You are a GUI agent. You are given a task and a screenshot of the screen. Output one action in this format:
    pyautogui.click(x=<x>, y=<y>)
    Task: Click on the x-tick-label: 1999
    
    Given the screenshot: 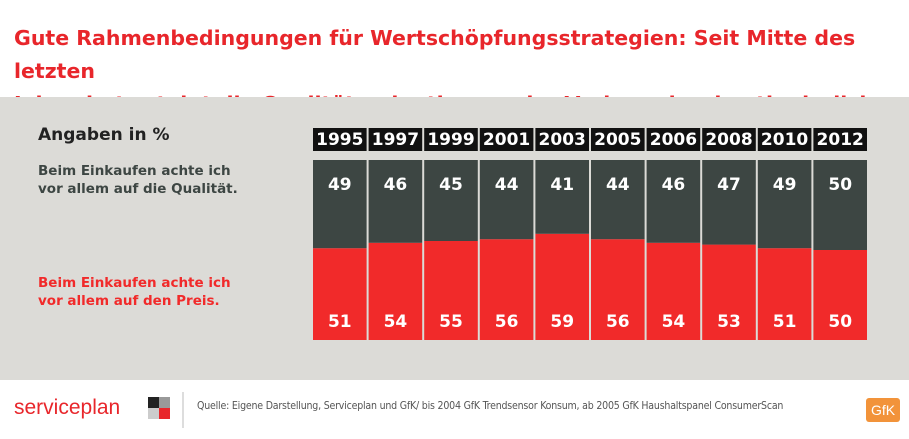 What is the action you would take?
    pyautogui.click(x=450, y=140)
    